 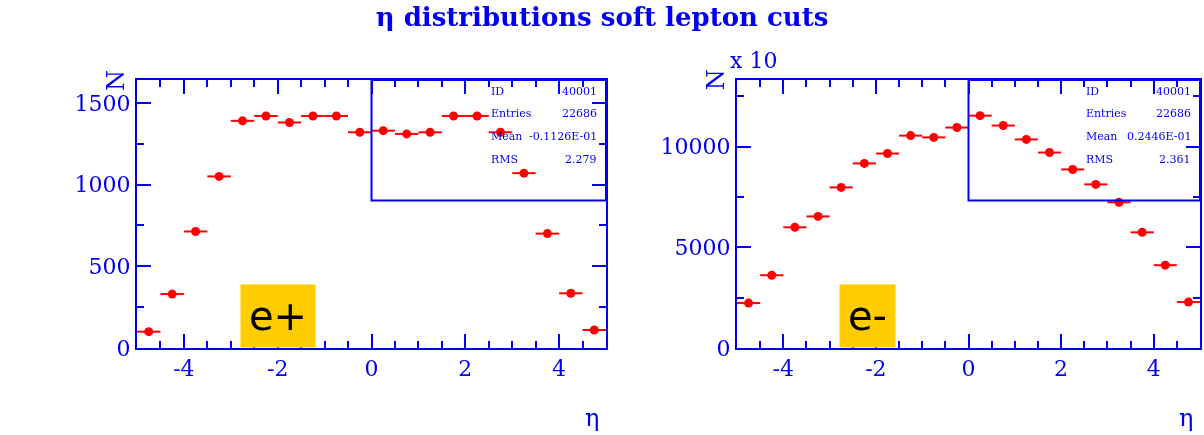 I want to click on annotation: e-, so click(x=868, y=316).